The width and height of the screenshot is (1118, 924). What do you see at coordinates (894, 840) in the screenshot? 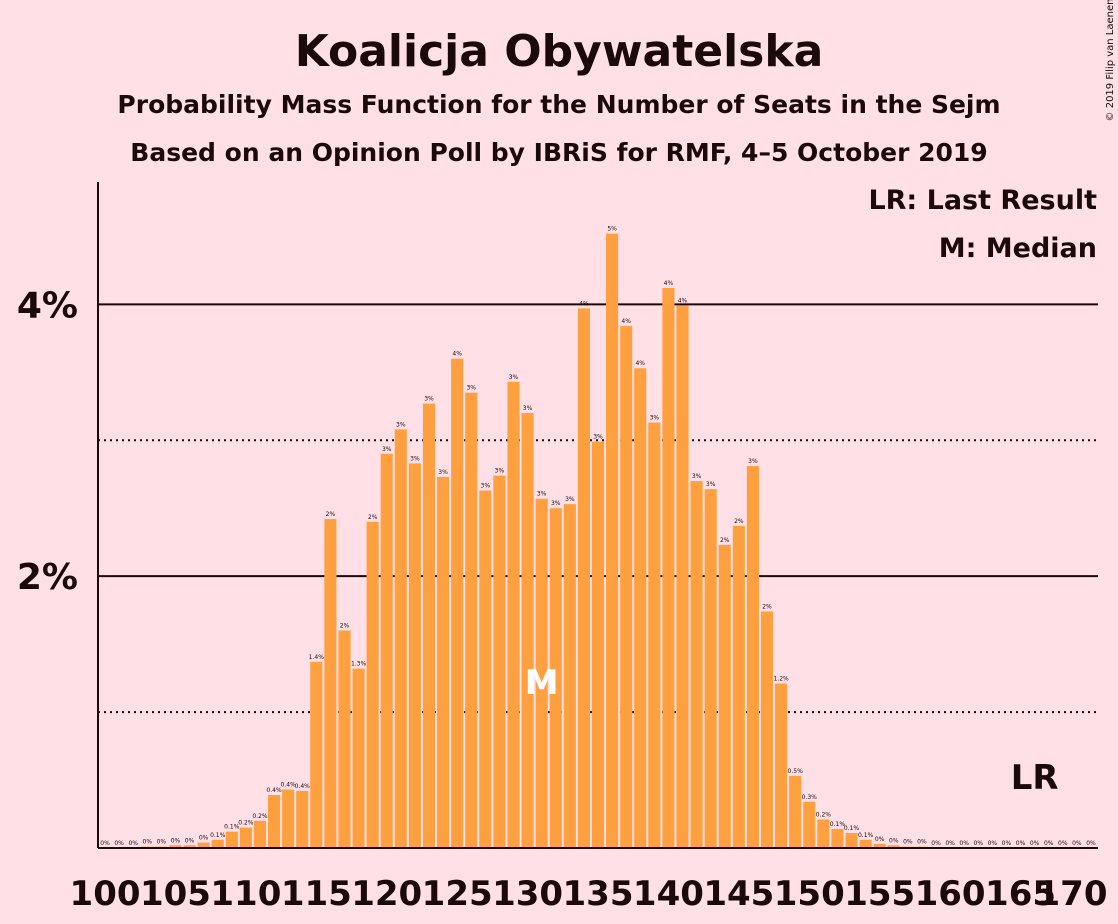
I see `data-label-seat-156: 0%` at bounding box center [894, 840].